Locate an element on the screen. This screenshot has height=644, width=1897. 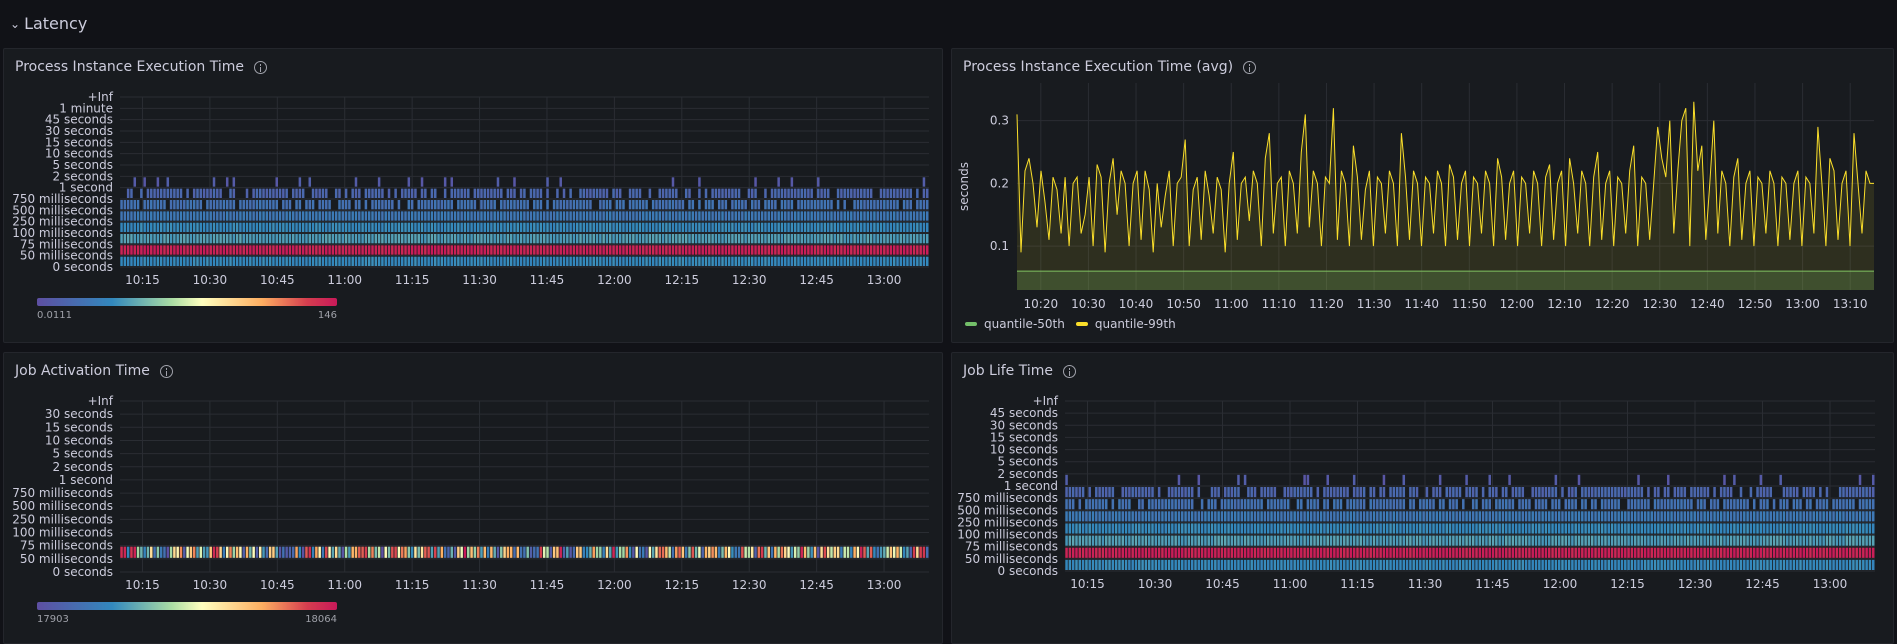
row-header-latency: ⌄ Latency is located at coordinates (948, 23).